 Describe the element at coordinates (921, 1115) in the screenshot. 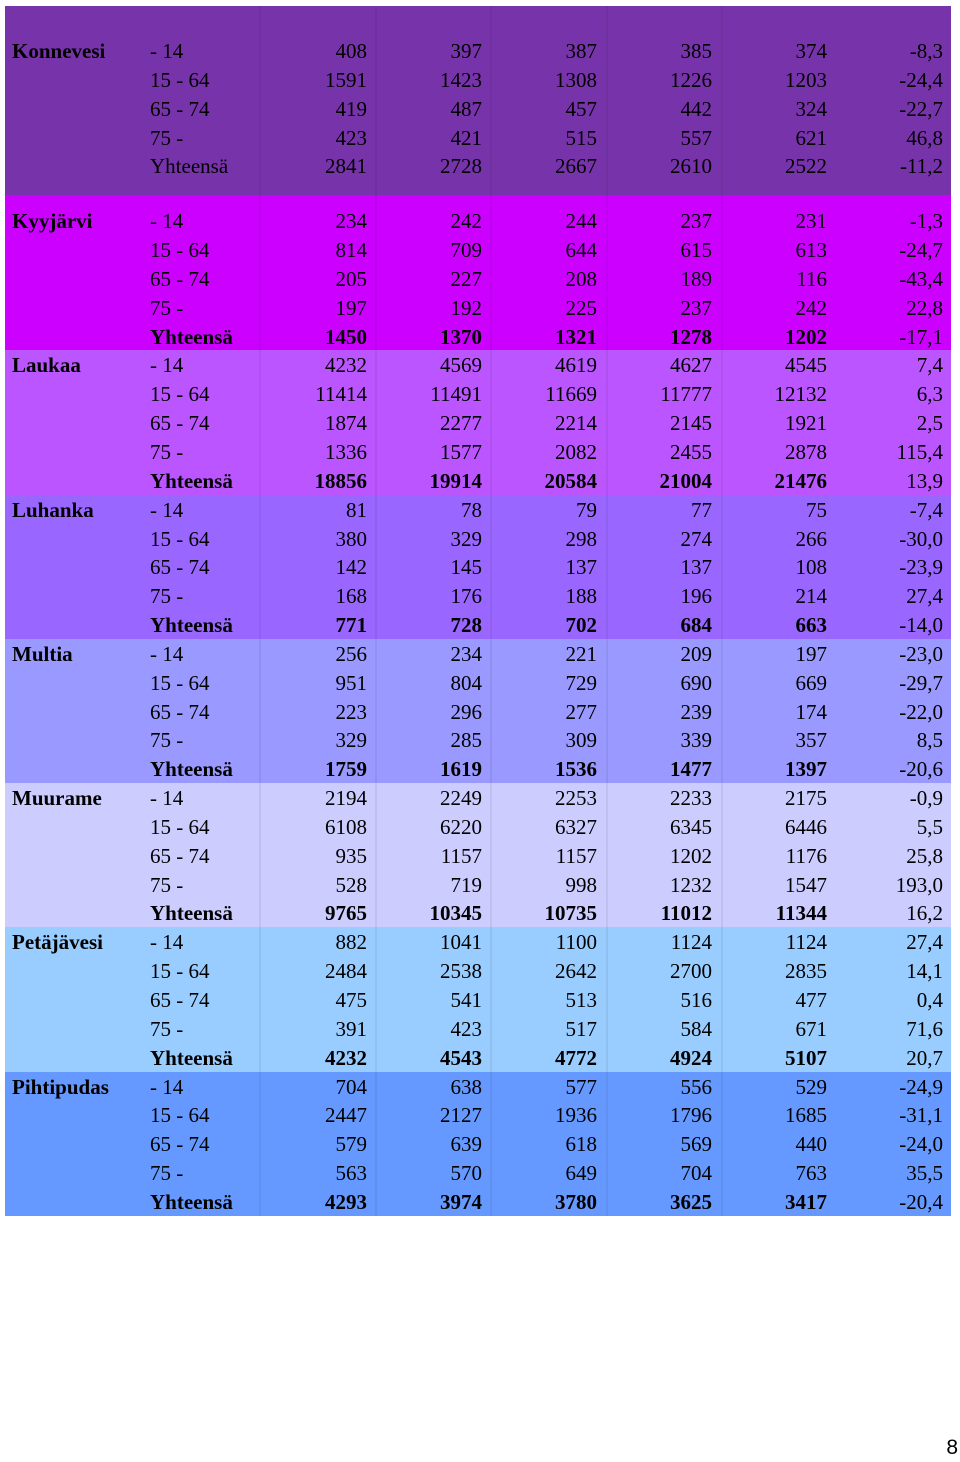

I see `change-cell: -31,1` at that location.